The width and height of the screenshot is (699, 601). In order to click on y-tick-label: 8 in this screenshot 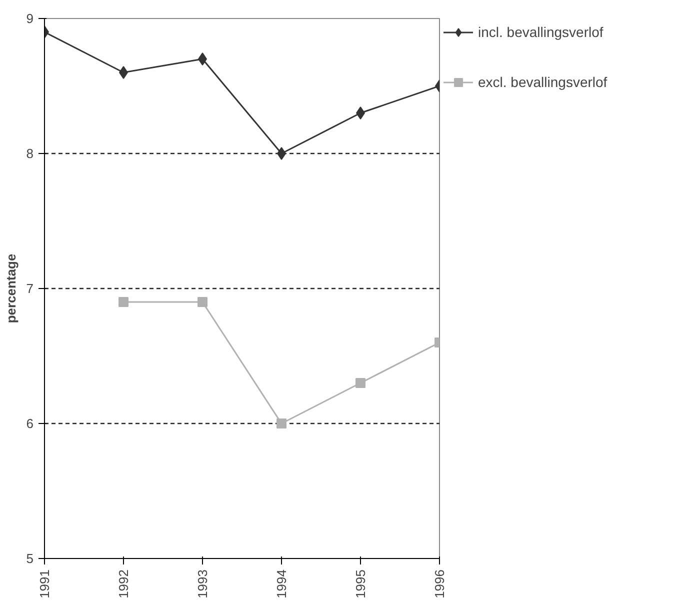, I will do `click(30, 153)`.